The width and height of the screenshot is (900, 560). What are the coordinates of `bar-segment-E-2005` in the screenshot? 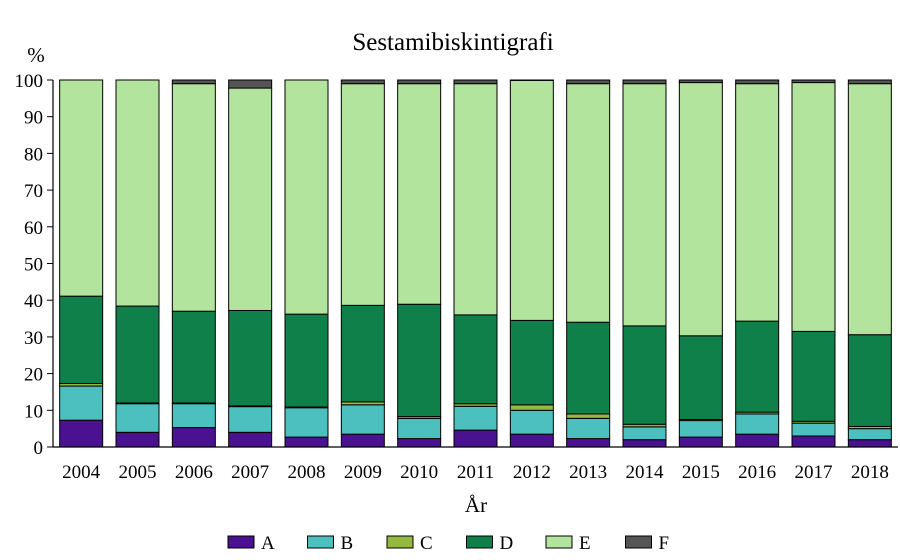 It's located at (137, 193).